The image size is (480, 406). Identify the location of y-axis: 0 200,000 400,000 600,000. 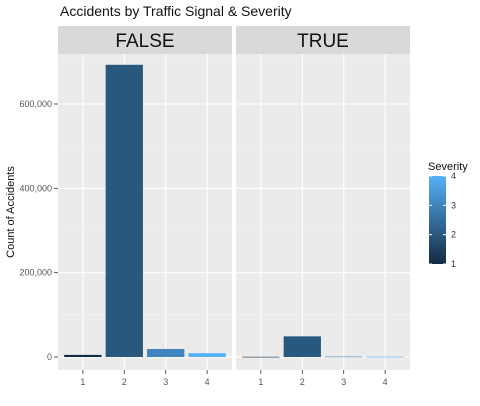
(38, 230).